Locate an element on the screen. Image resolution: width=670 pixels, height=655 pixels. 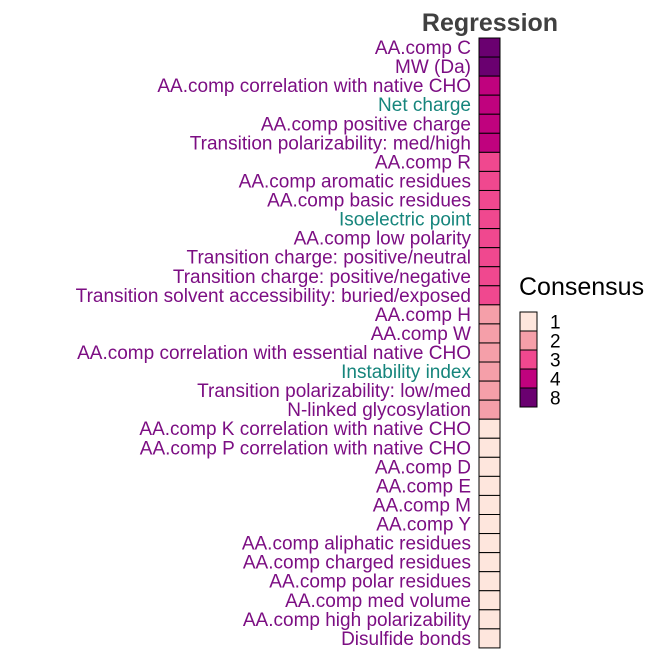
row-label: Net charge is located at coordinates (424, 105).